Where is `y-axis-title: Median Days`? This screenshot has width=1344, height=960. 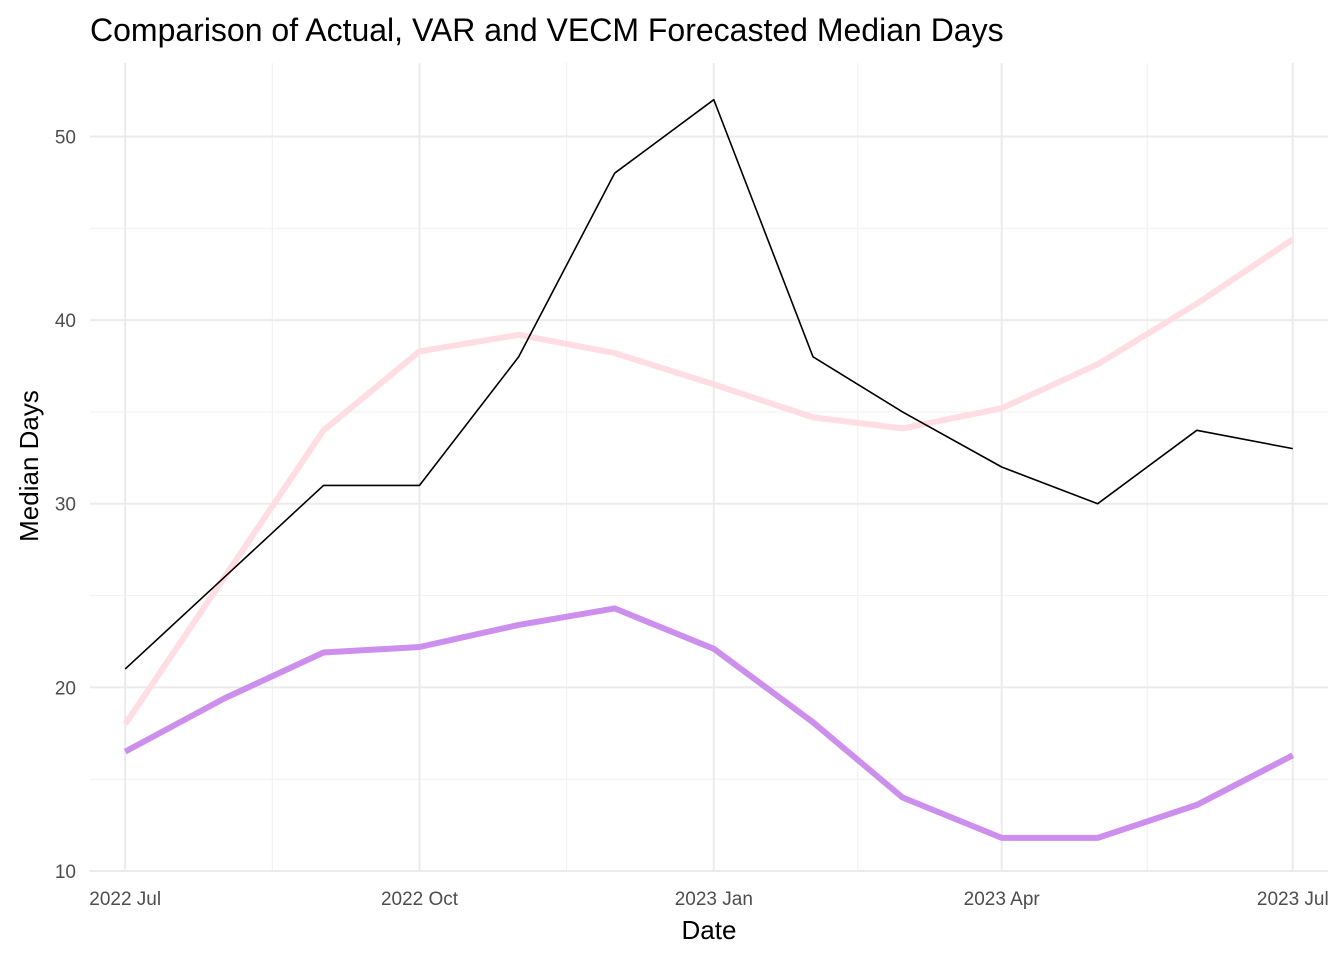 y-axis-title: Median Days is located at coordinates (29, 466).